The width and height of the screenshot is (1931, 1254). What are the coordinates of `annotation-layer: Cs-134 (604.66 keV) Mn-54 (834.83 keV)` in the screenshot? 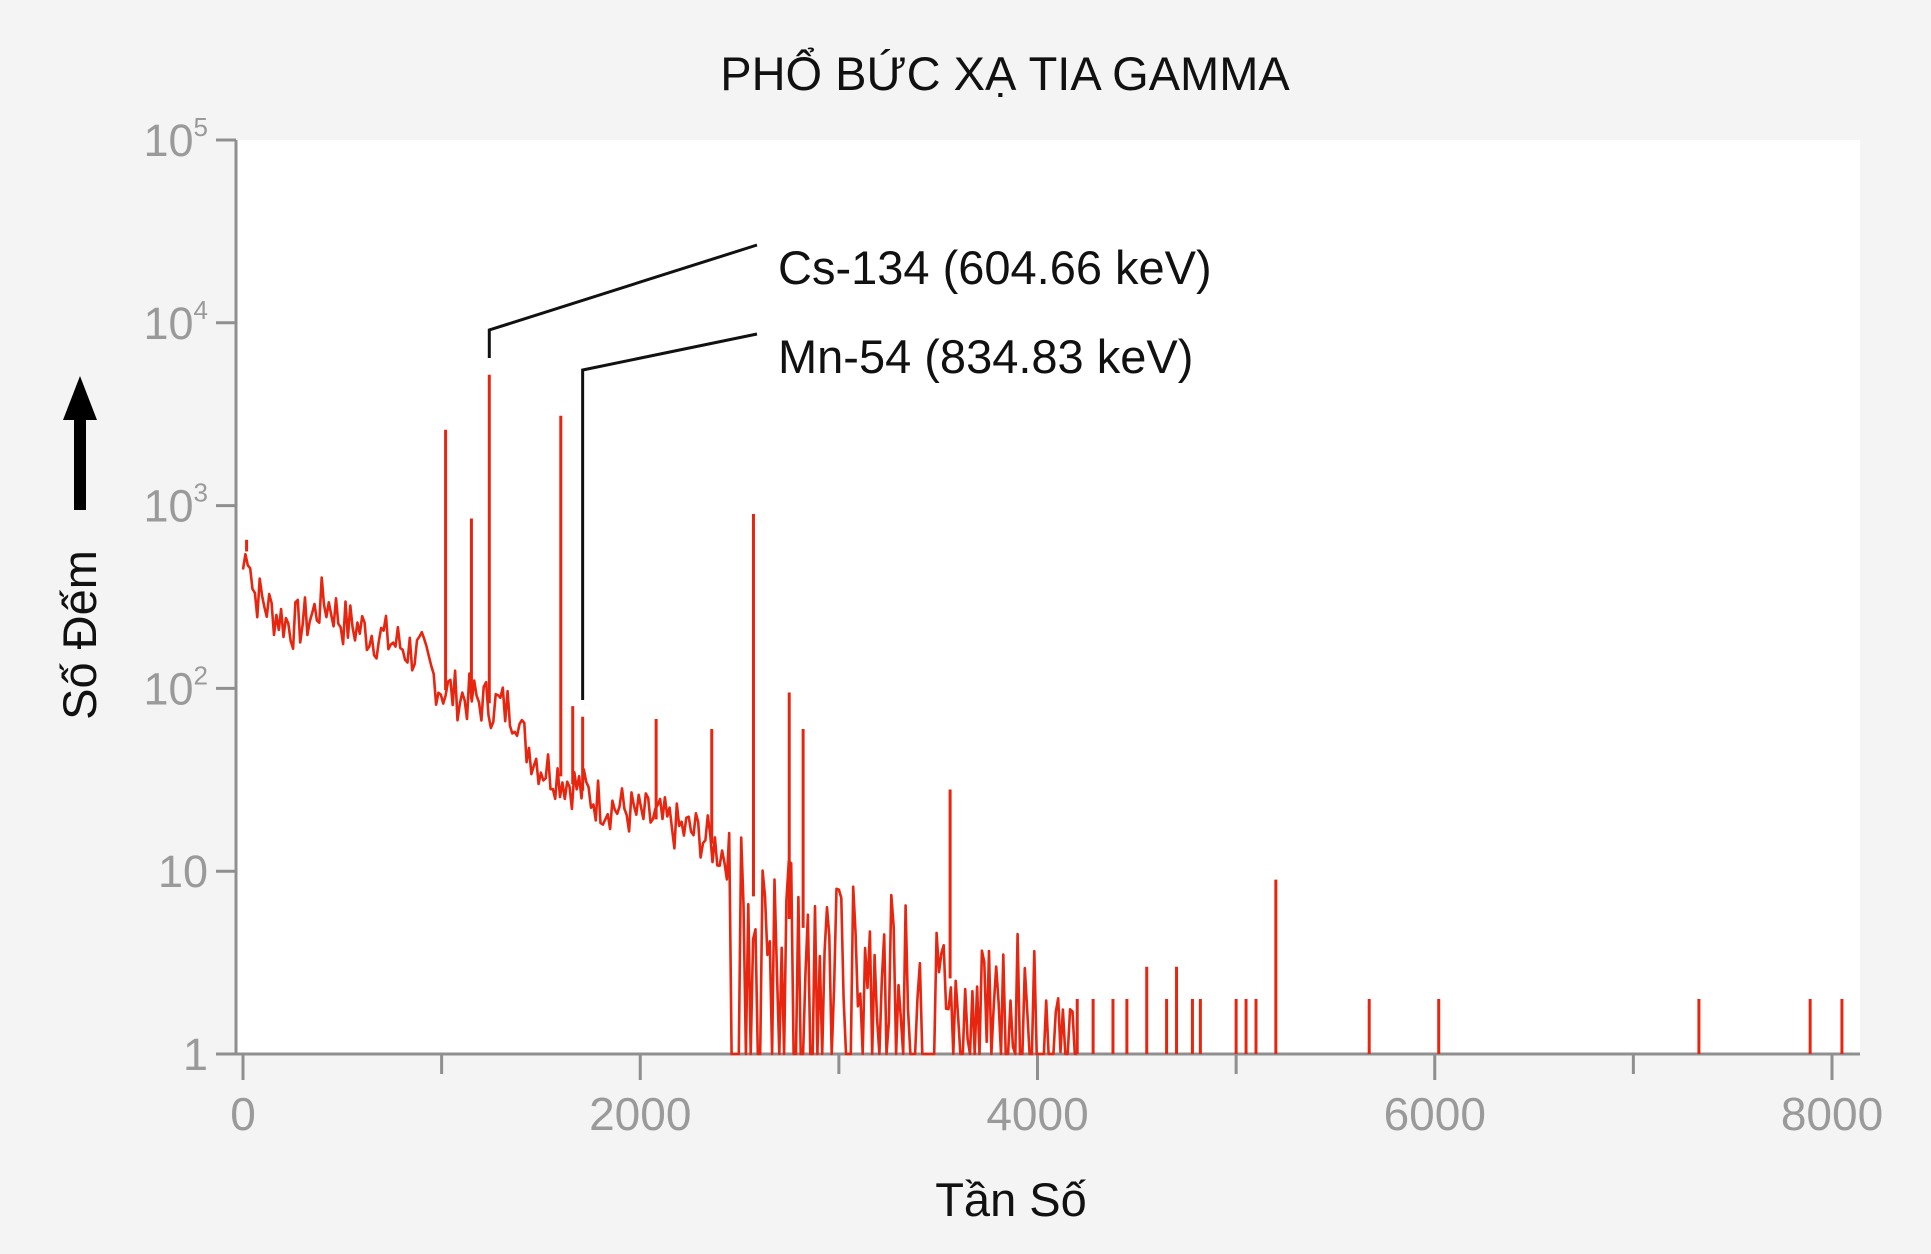 It's located at (849, 470).